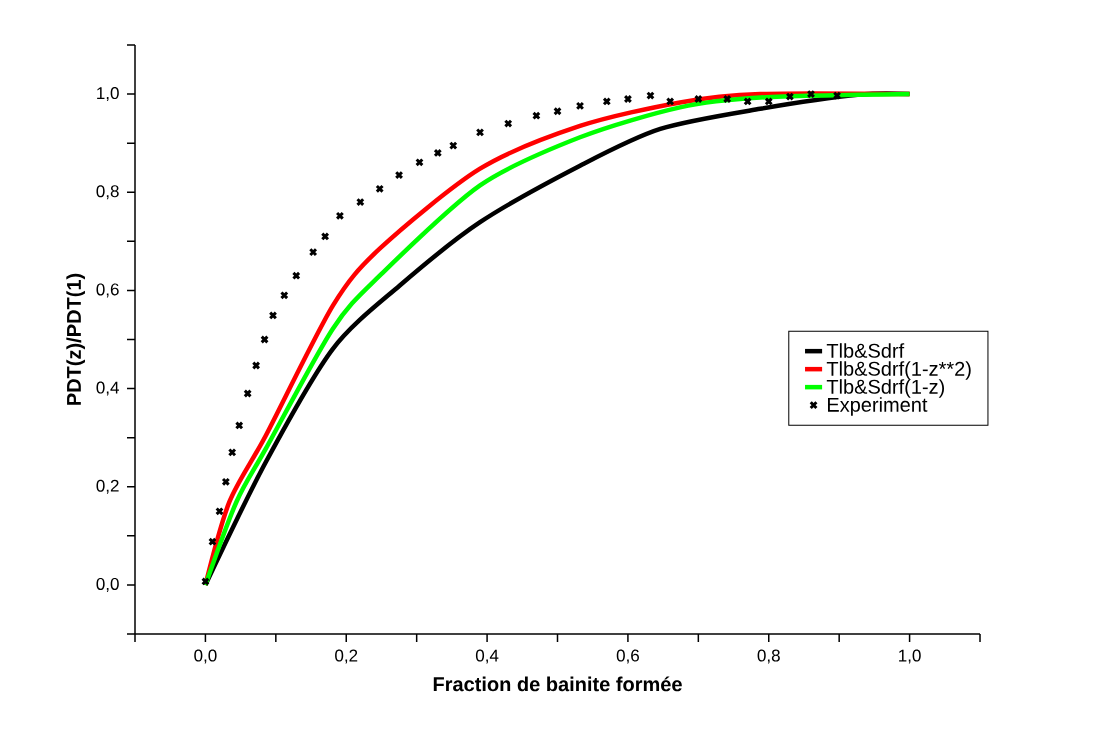 The image size is (1104, 748). What do you see at coordinates (910, 656) in the screenshot?
I see `x-tick-label: 1,0` at bounding box center [910, 656].